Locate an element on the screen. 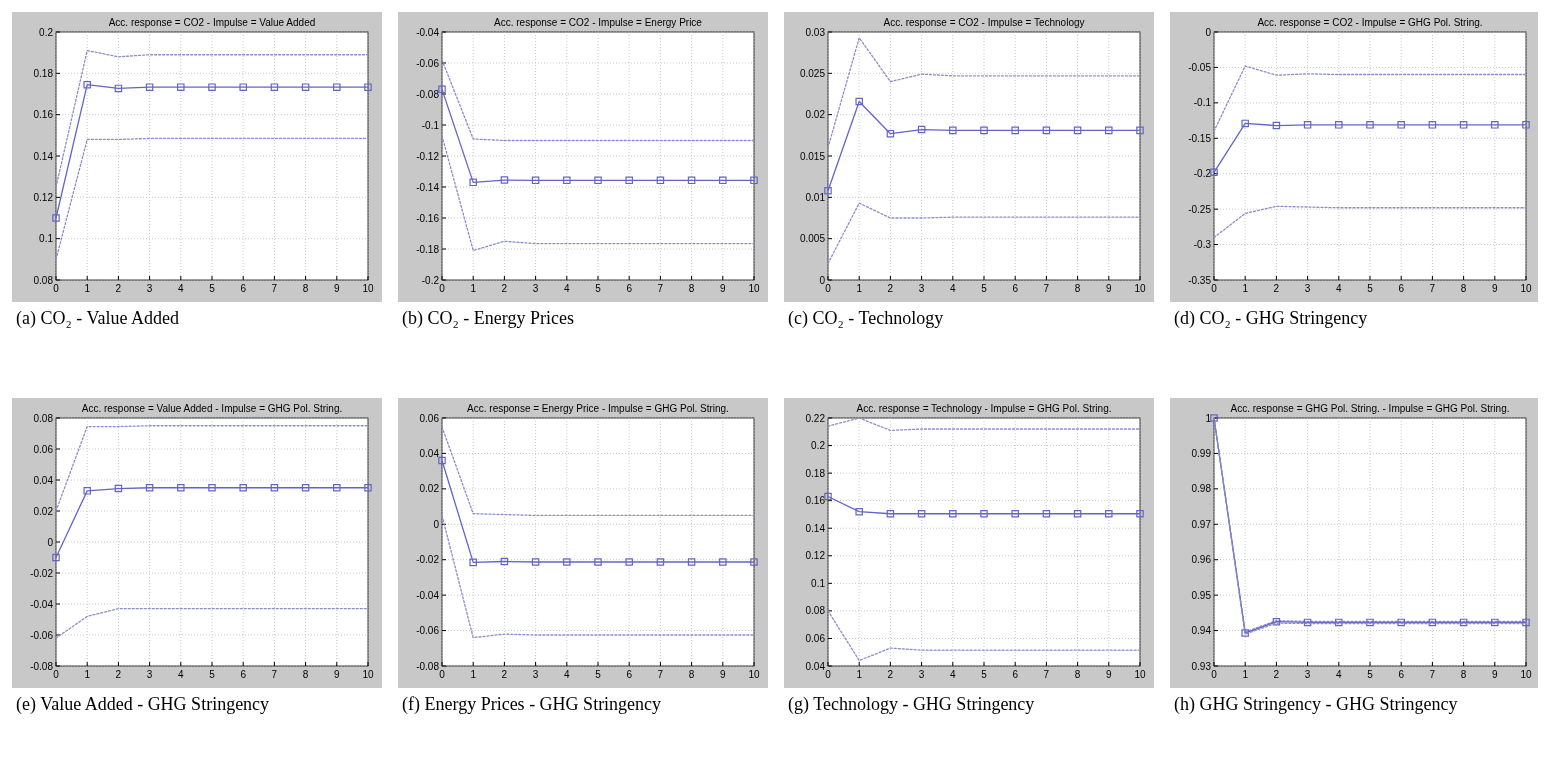 The width and height of the screenshot is (1544, 772). y-tick-label: 0.2 is located at coordinates (818, 446).